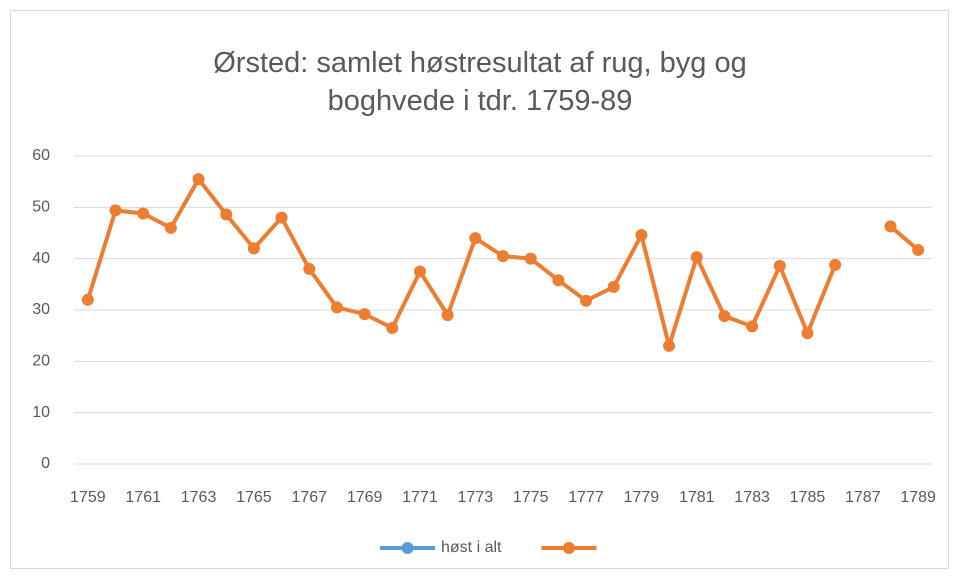 The height and width of the screenshot is (580, 960). Describe the element at coordinates (41, 155) in the screenshot. I see `y-tick-label: 60` at that location.